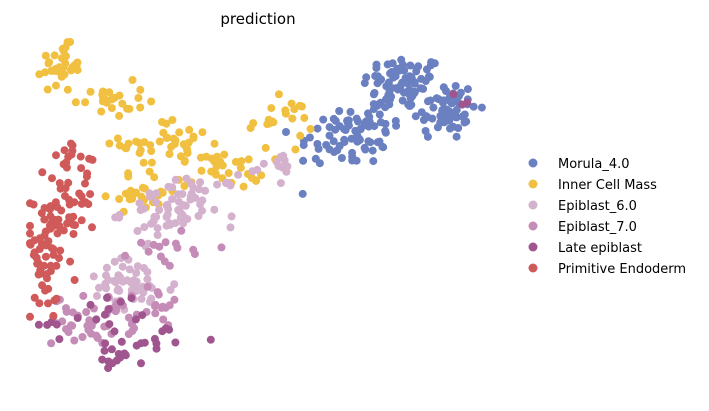  What do you see at coordinates (594, 164) in the screenshot?
I see `legend-label: Morula_4.0` at bounding box center [594, 164].